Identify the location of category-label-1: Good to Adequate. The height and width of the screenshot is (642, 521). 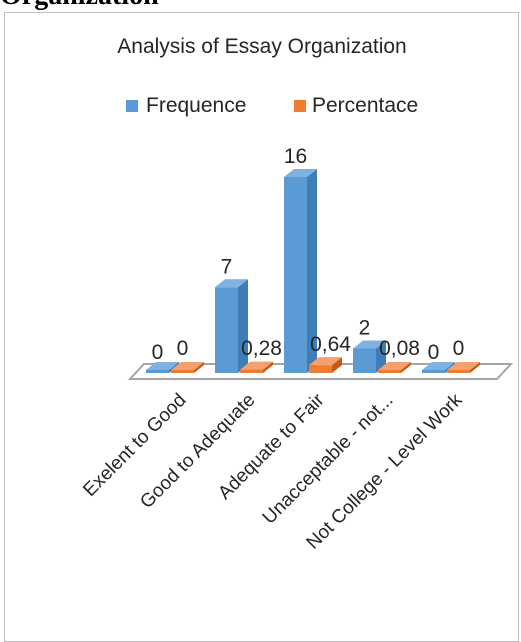
(197, 451).